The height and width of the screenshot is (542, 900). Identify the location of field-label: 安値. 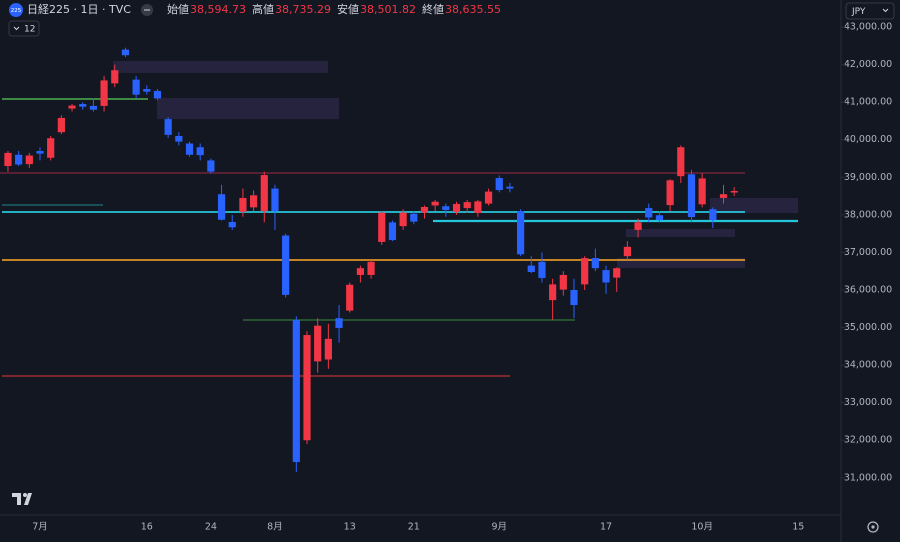
(348, 9).